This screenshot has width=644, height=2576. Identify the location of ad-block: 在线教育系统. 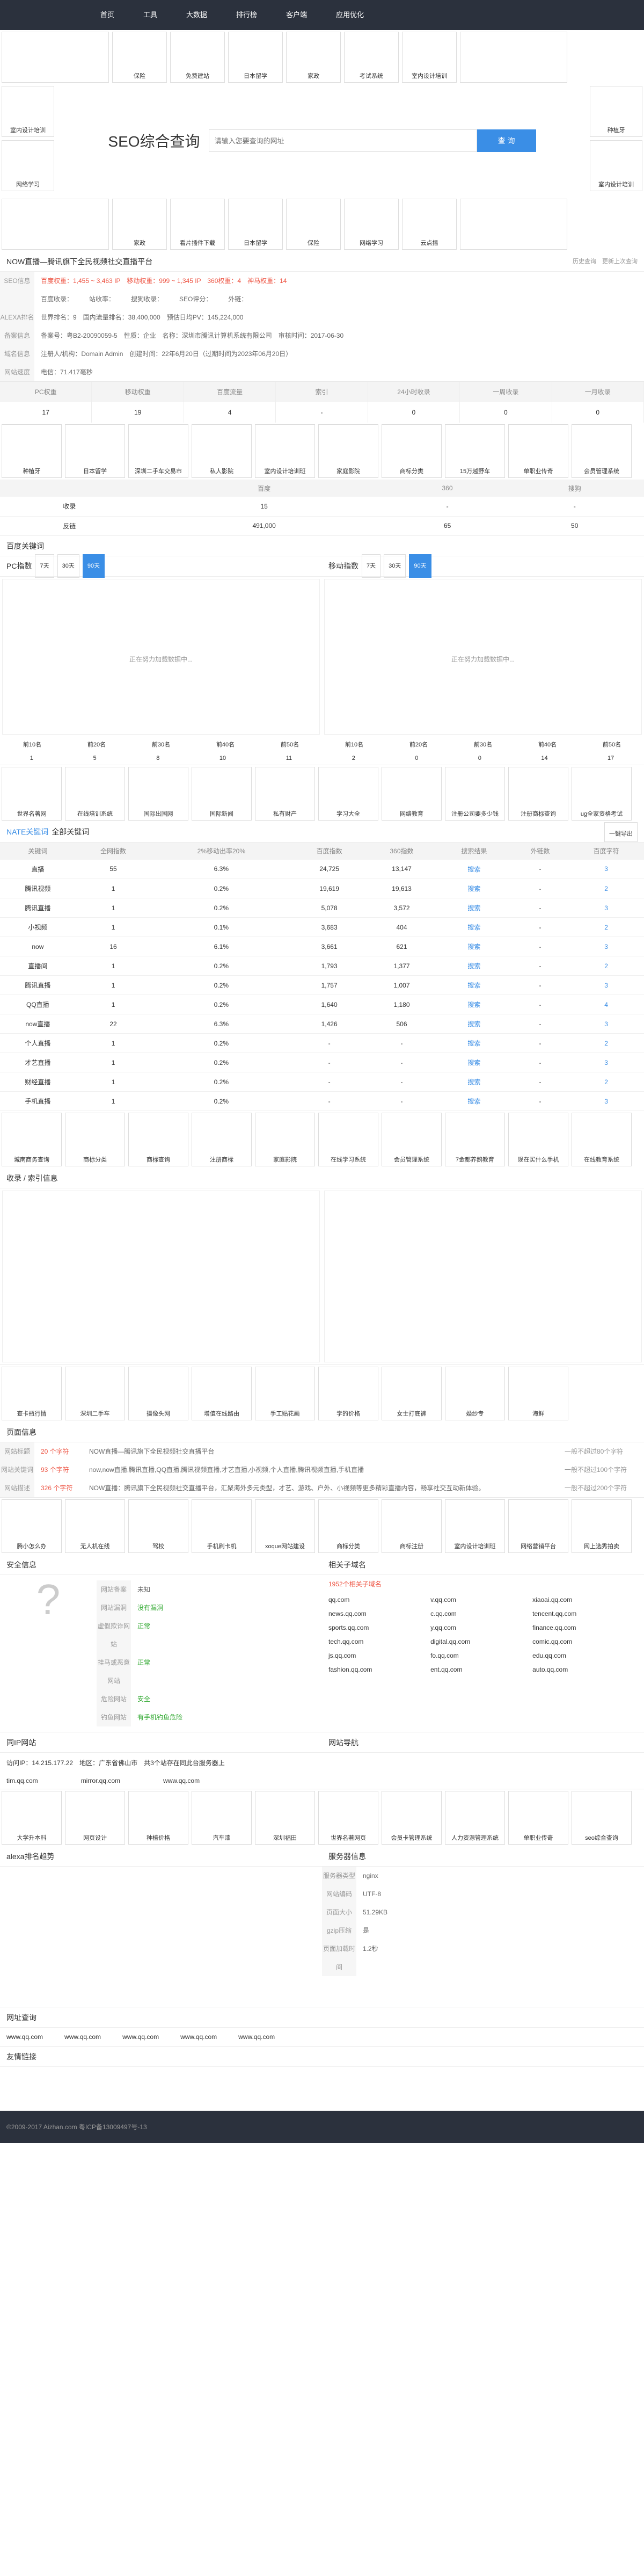
(602, 1139).